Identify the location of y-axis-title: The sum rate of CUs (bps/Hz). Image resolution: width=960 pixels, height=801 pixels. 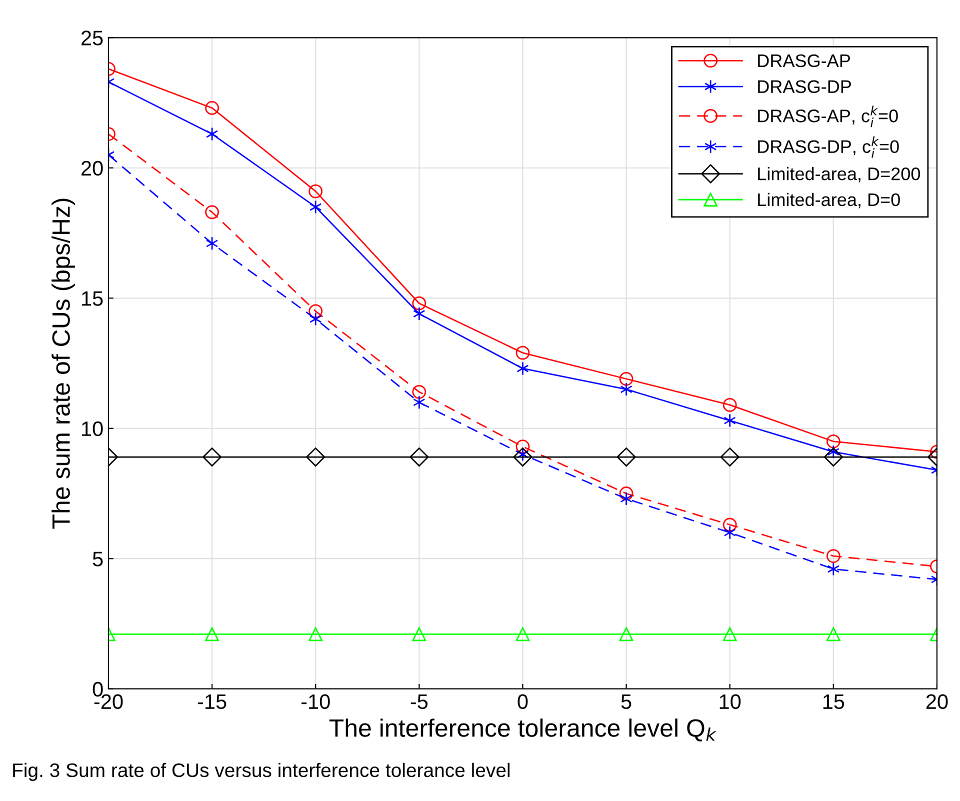
(63, 363).